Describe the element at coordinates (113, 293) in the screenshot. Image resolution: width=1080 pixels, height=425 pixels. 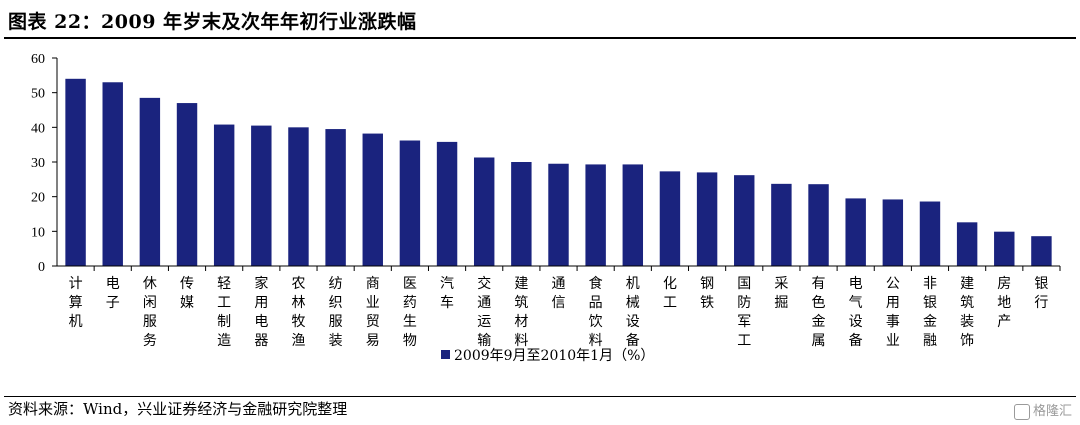
I see `x-category-label: 电子` at that location.